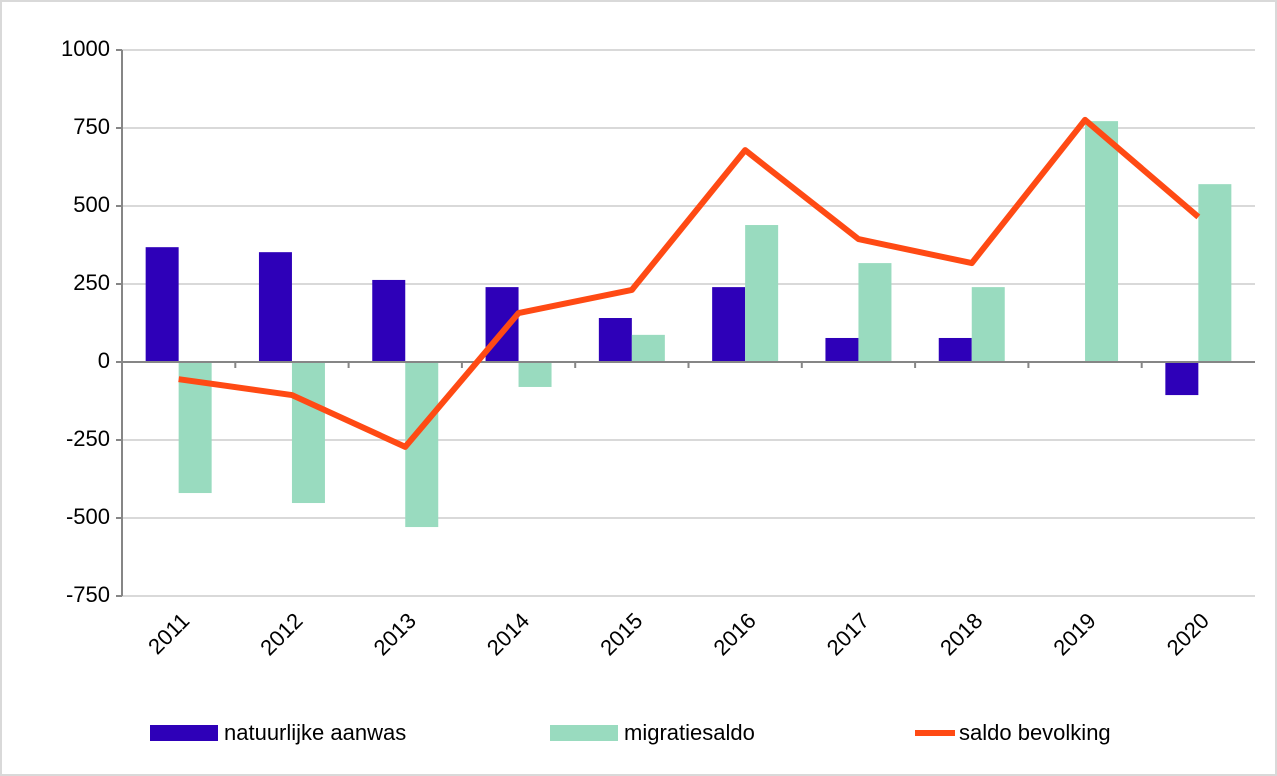  I want to click on x-tick-label: 2017, so click(848, 634).